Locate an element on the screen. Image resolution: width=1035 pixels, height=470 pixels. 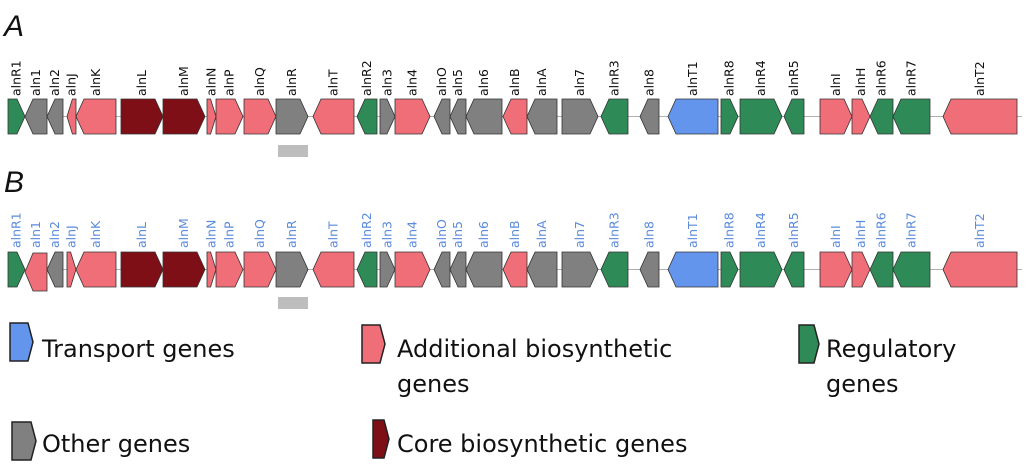
gene-label: aln3 is located at coordinates (387, 82).